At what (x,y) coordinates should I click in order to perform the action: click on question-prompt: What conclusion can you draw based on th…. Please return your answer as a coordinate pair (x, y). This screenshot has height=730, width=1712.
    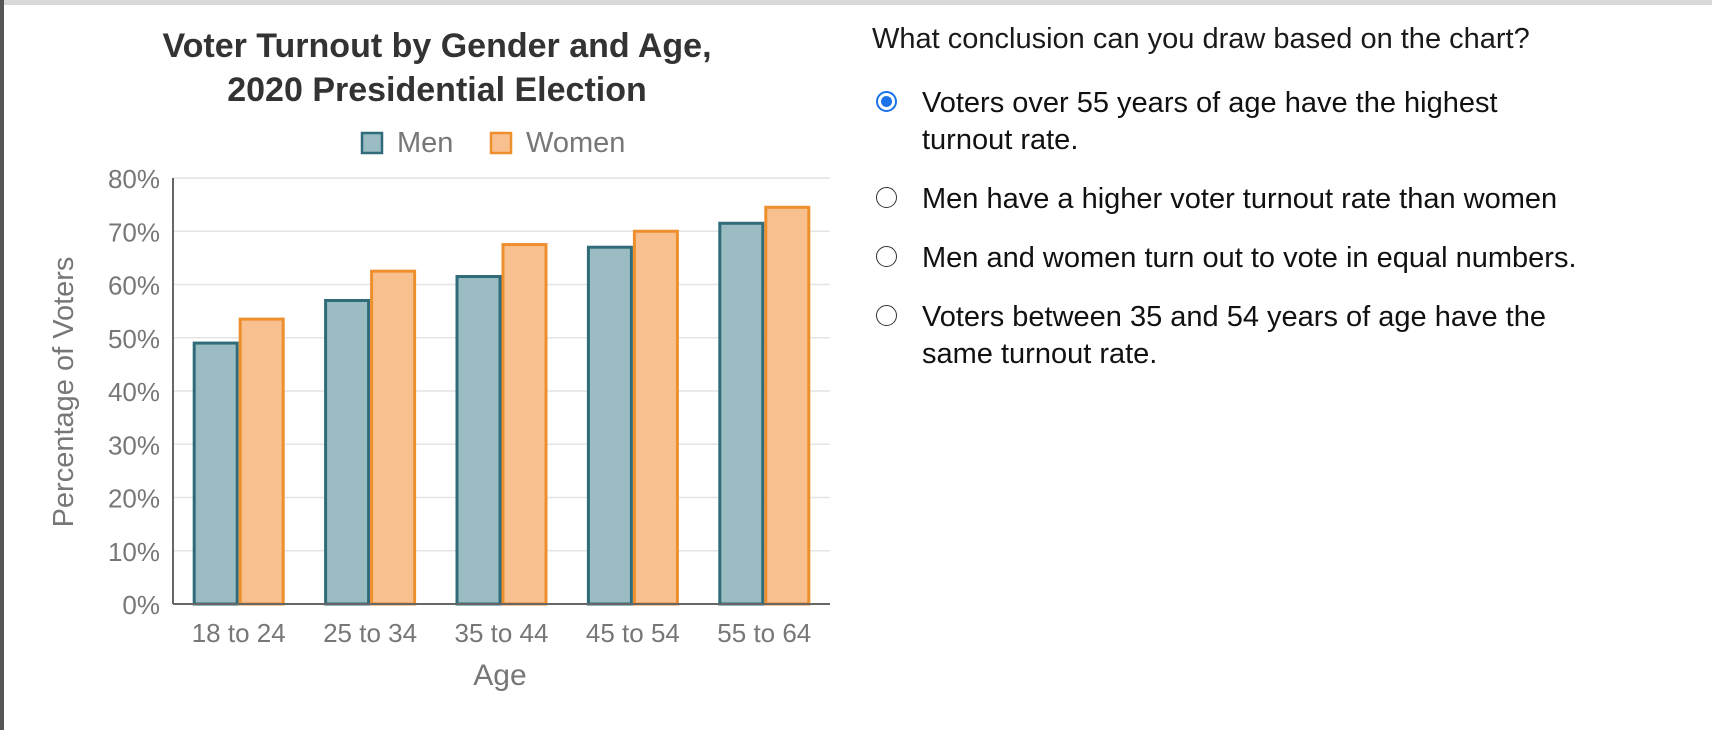
    Looking at the image, I should click on (1201, 39).